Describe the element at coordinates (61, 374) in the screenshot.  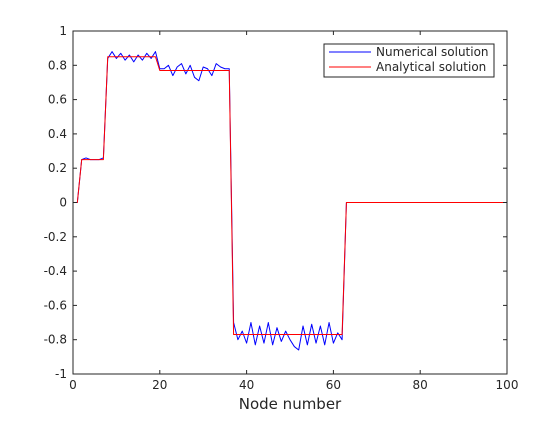
I see `y-tick-label: -1` at that location.